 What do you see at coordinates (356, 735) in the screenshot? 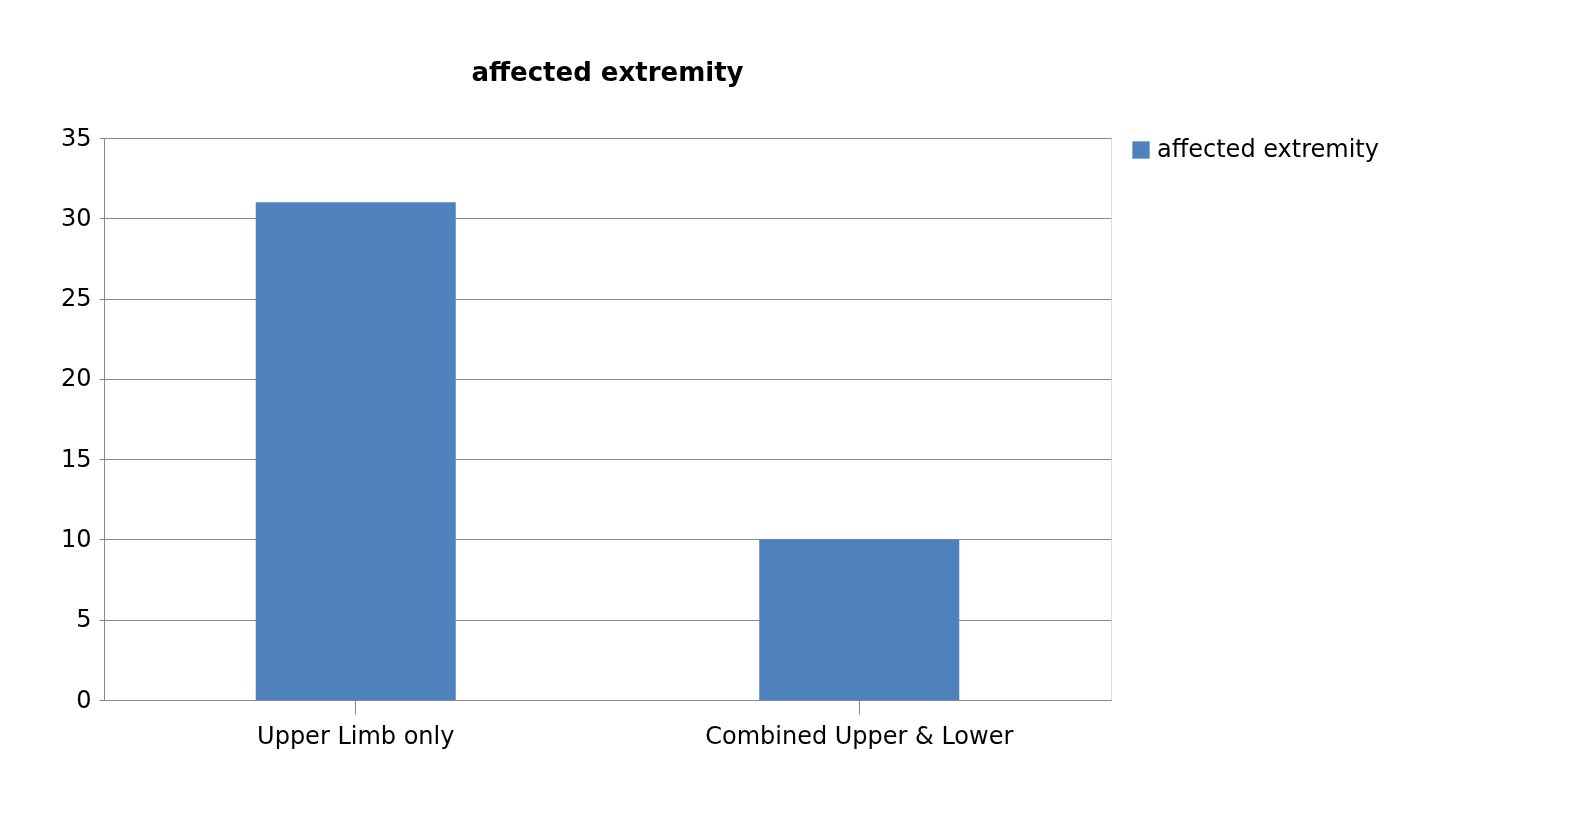
I see `x-tick-label: Upper Limb only` at bounding box center [356, 735].